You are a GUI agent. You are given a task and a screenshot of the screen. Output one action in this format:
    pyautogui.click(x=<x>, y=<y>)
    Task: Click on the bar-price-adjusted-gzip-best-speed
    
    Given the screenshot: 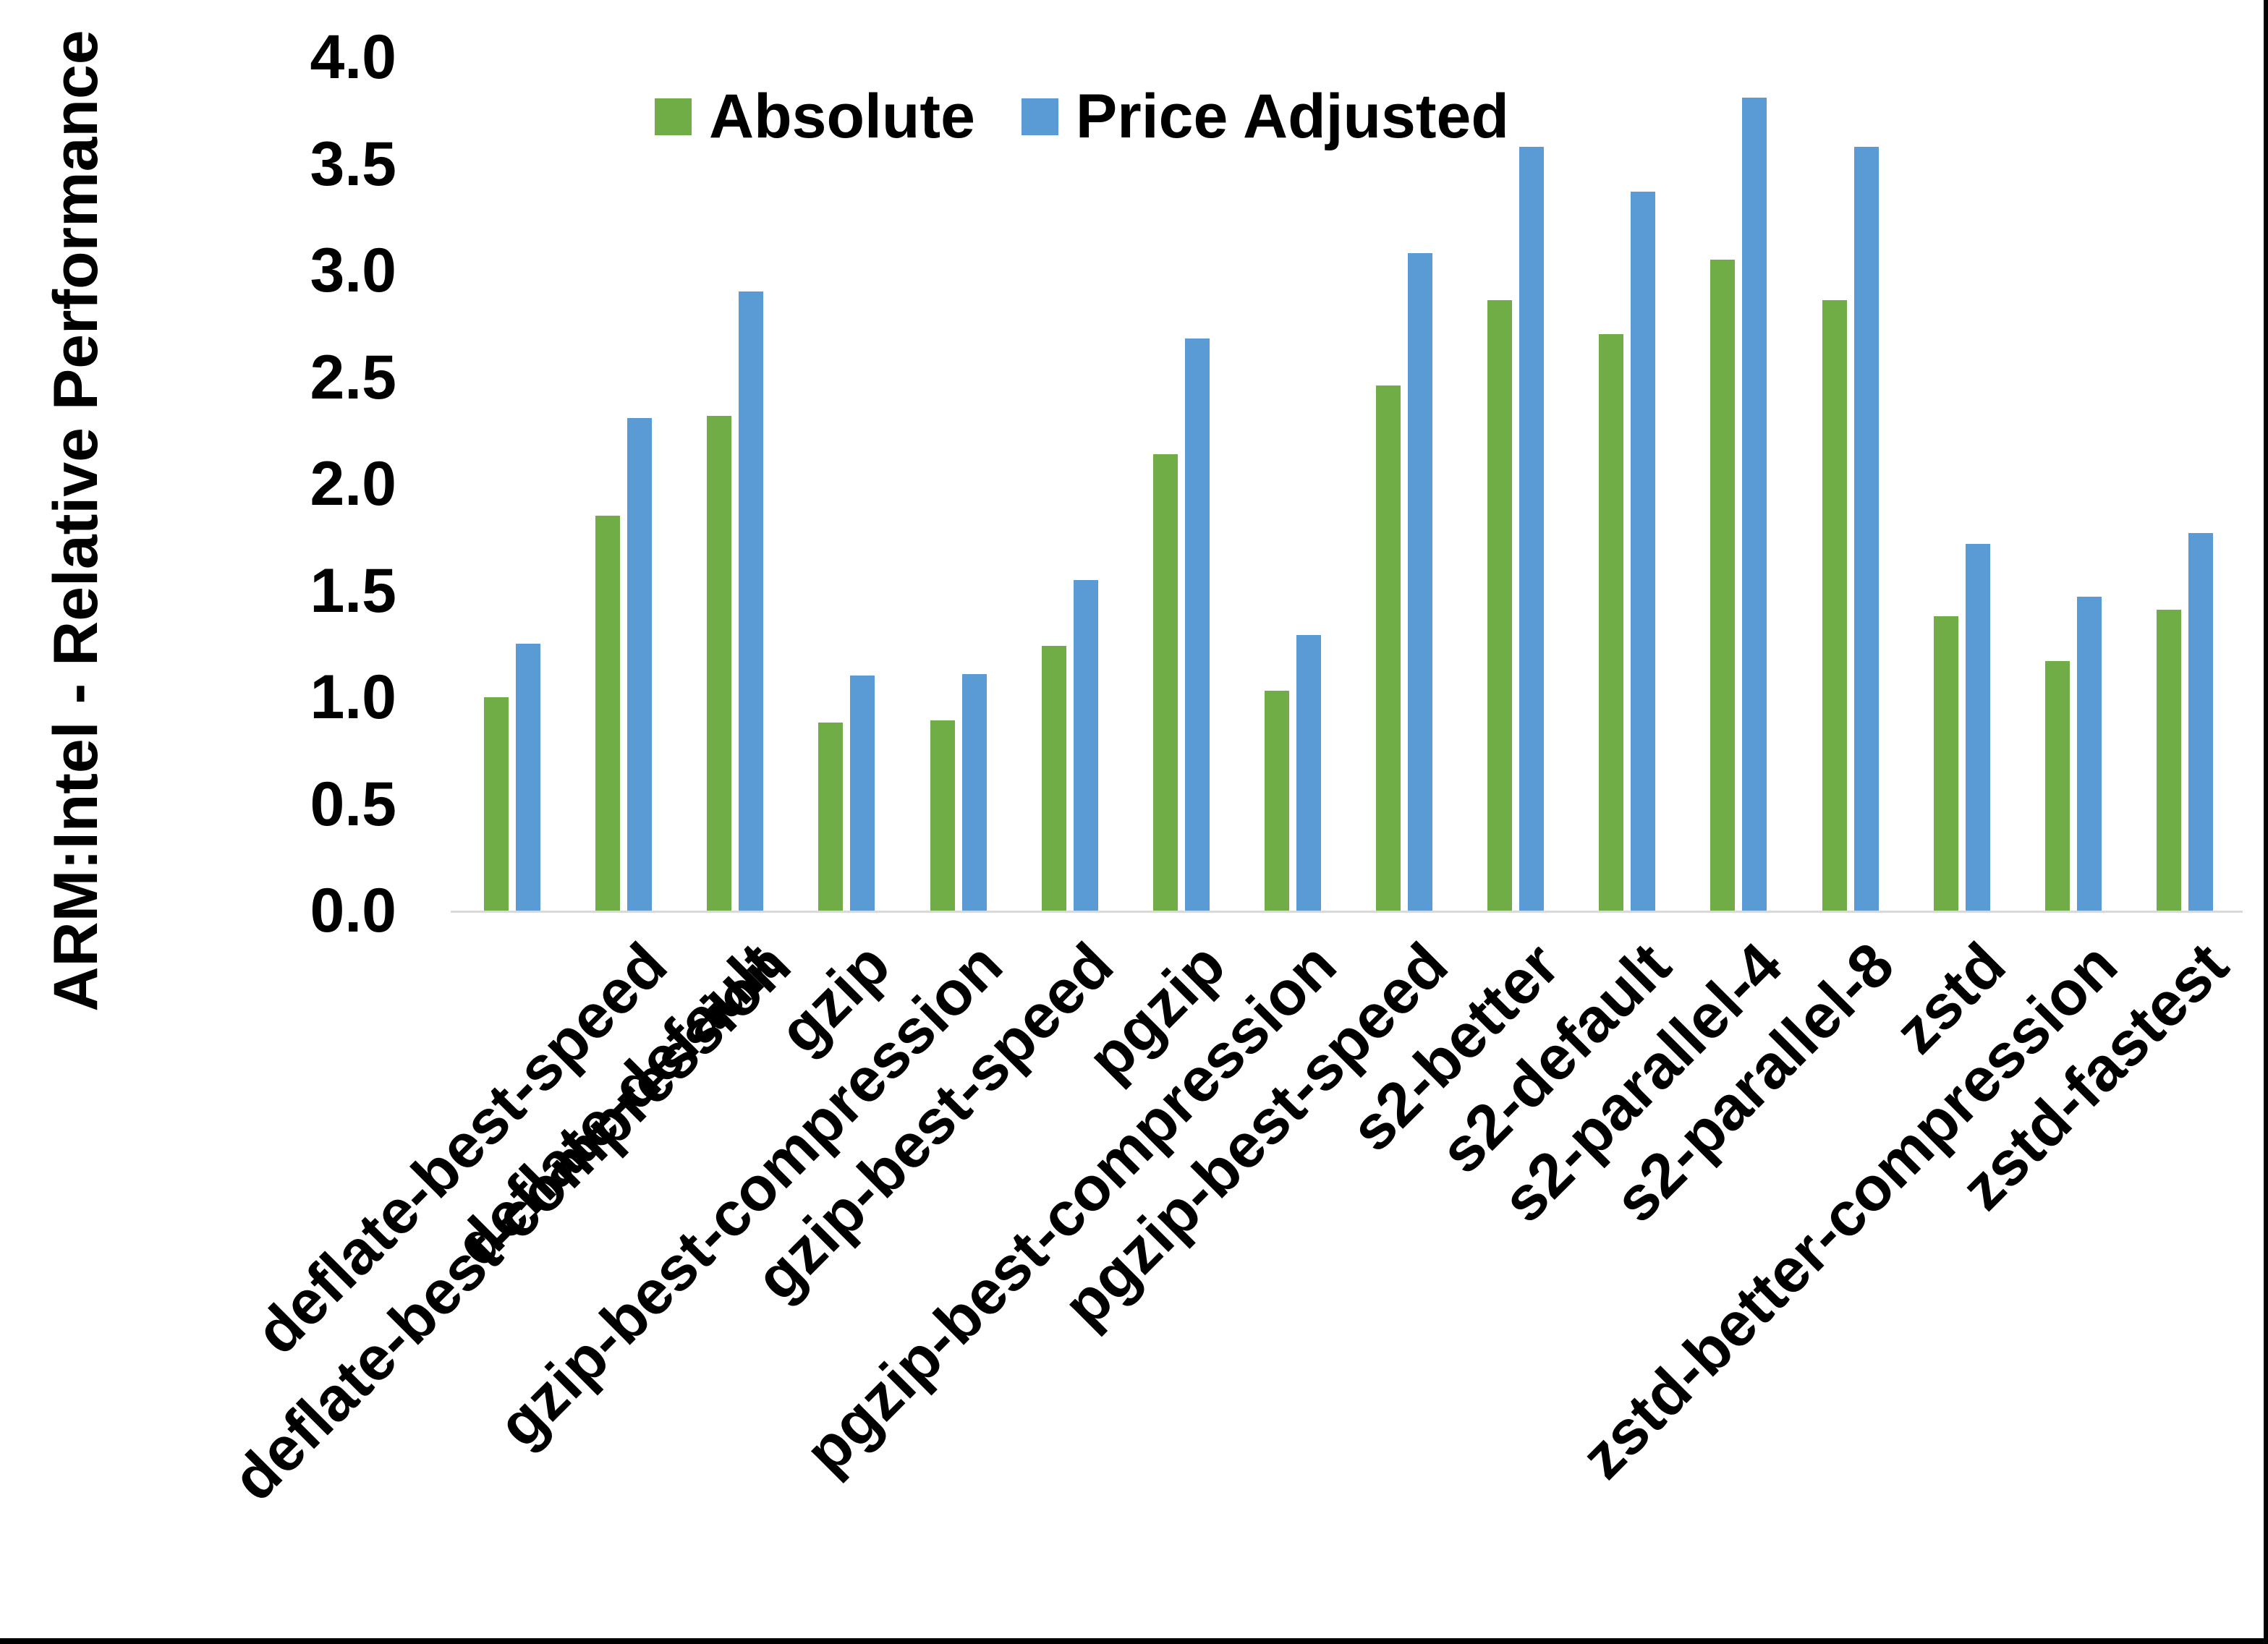 What is the action you would take?
    pyautogui.click(x=1086, y=745)
    